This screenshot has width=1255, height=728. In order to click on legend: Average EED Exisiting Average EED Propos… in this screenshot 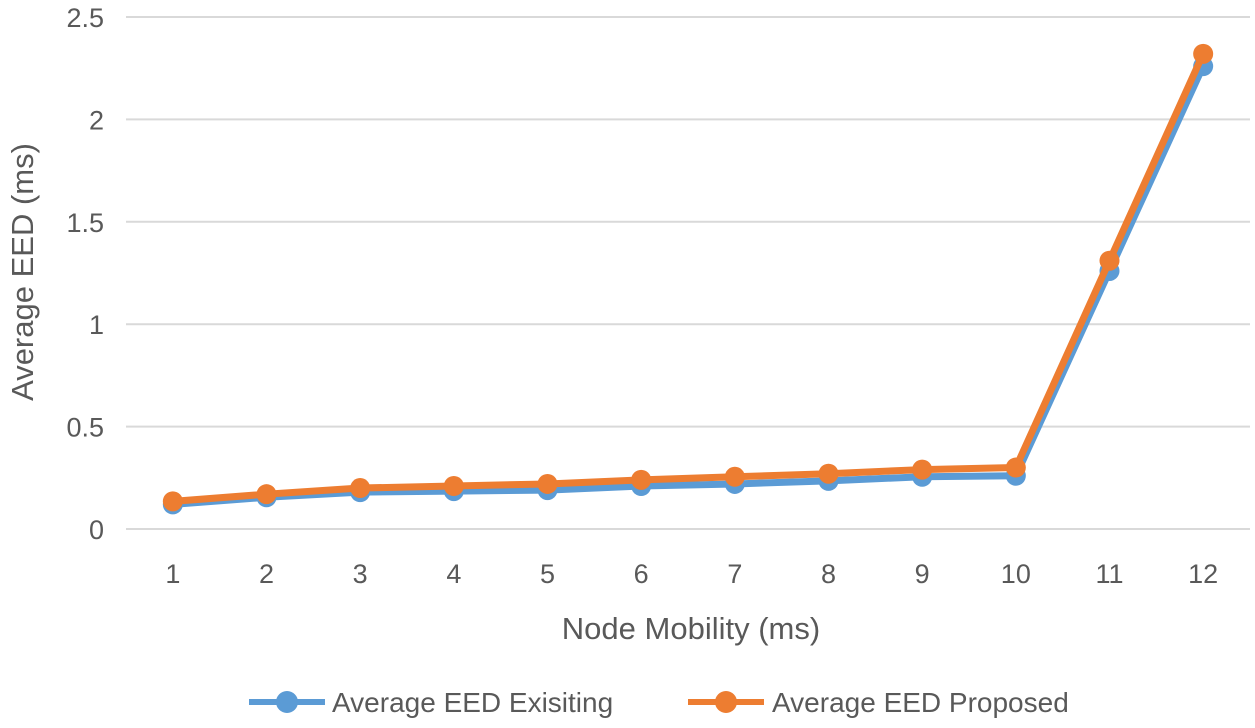, I will do `click(659, 702)`.